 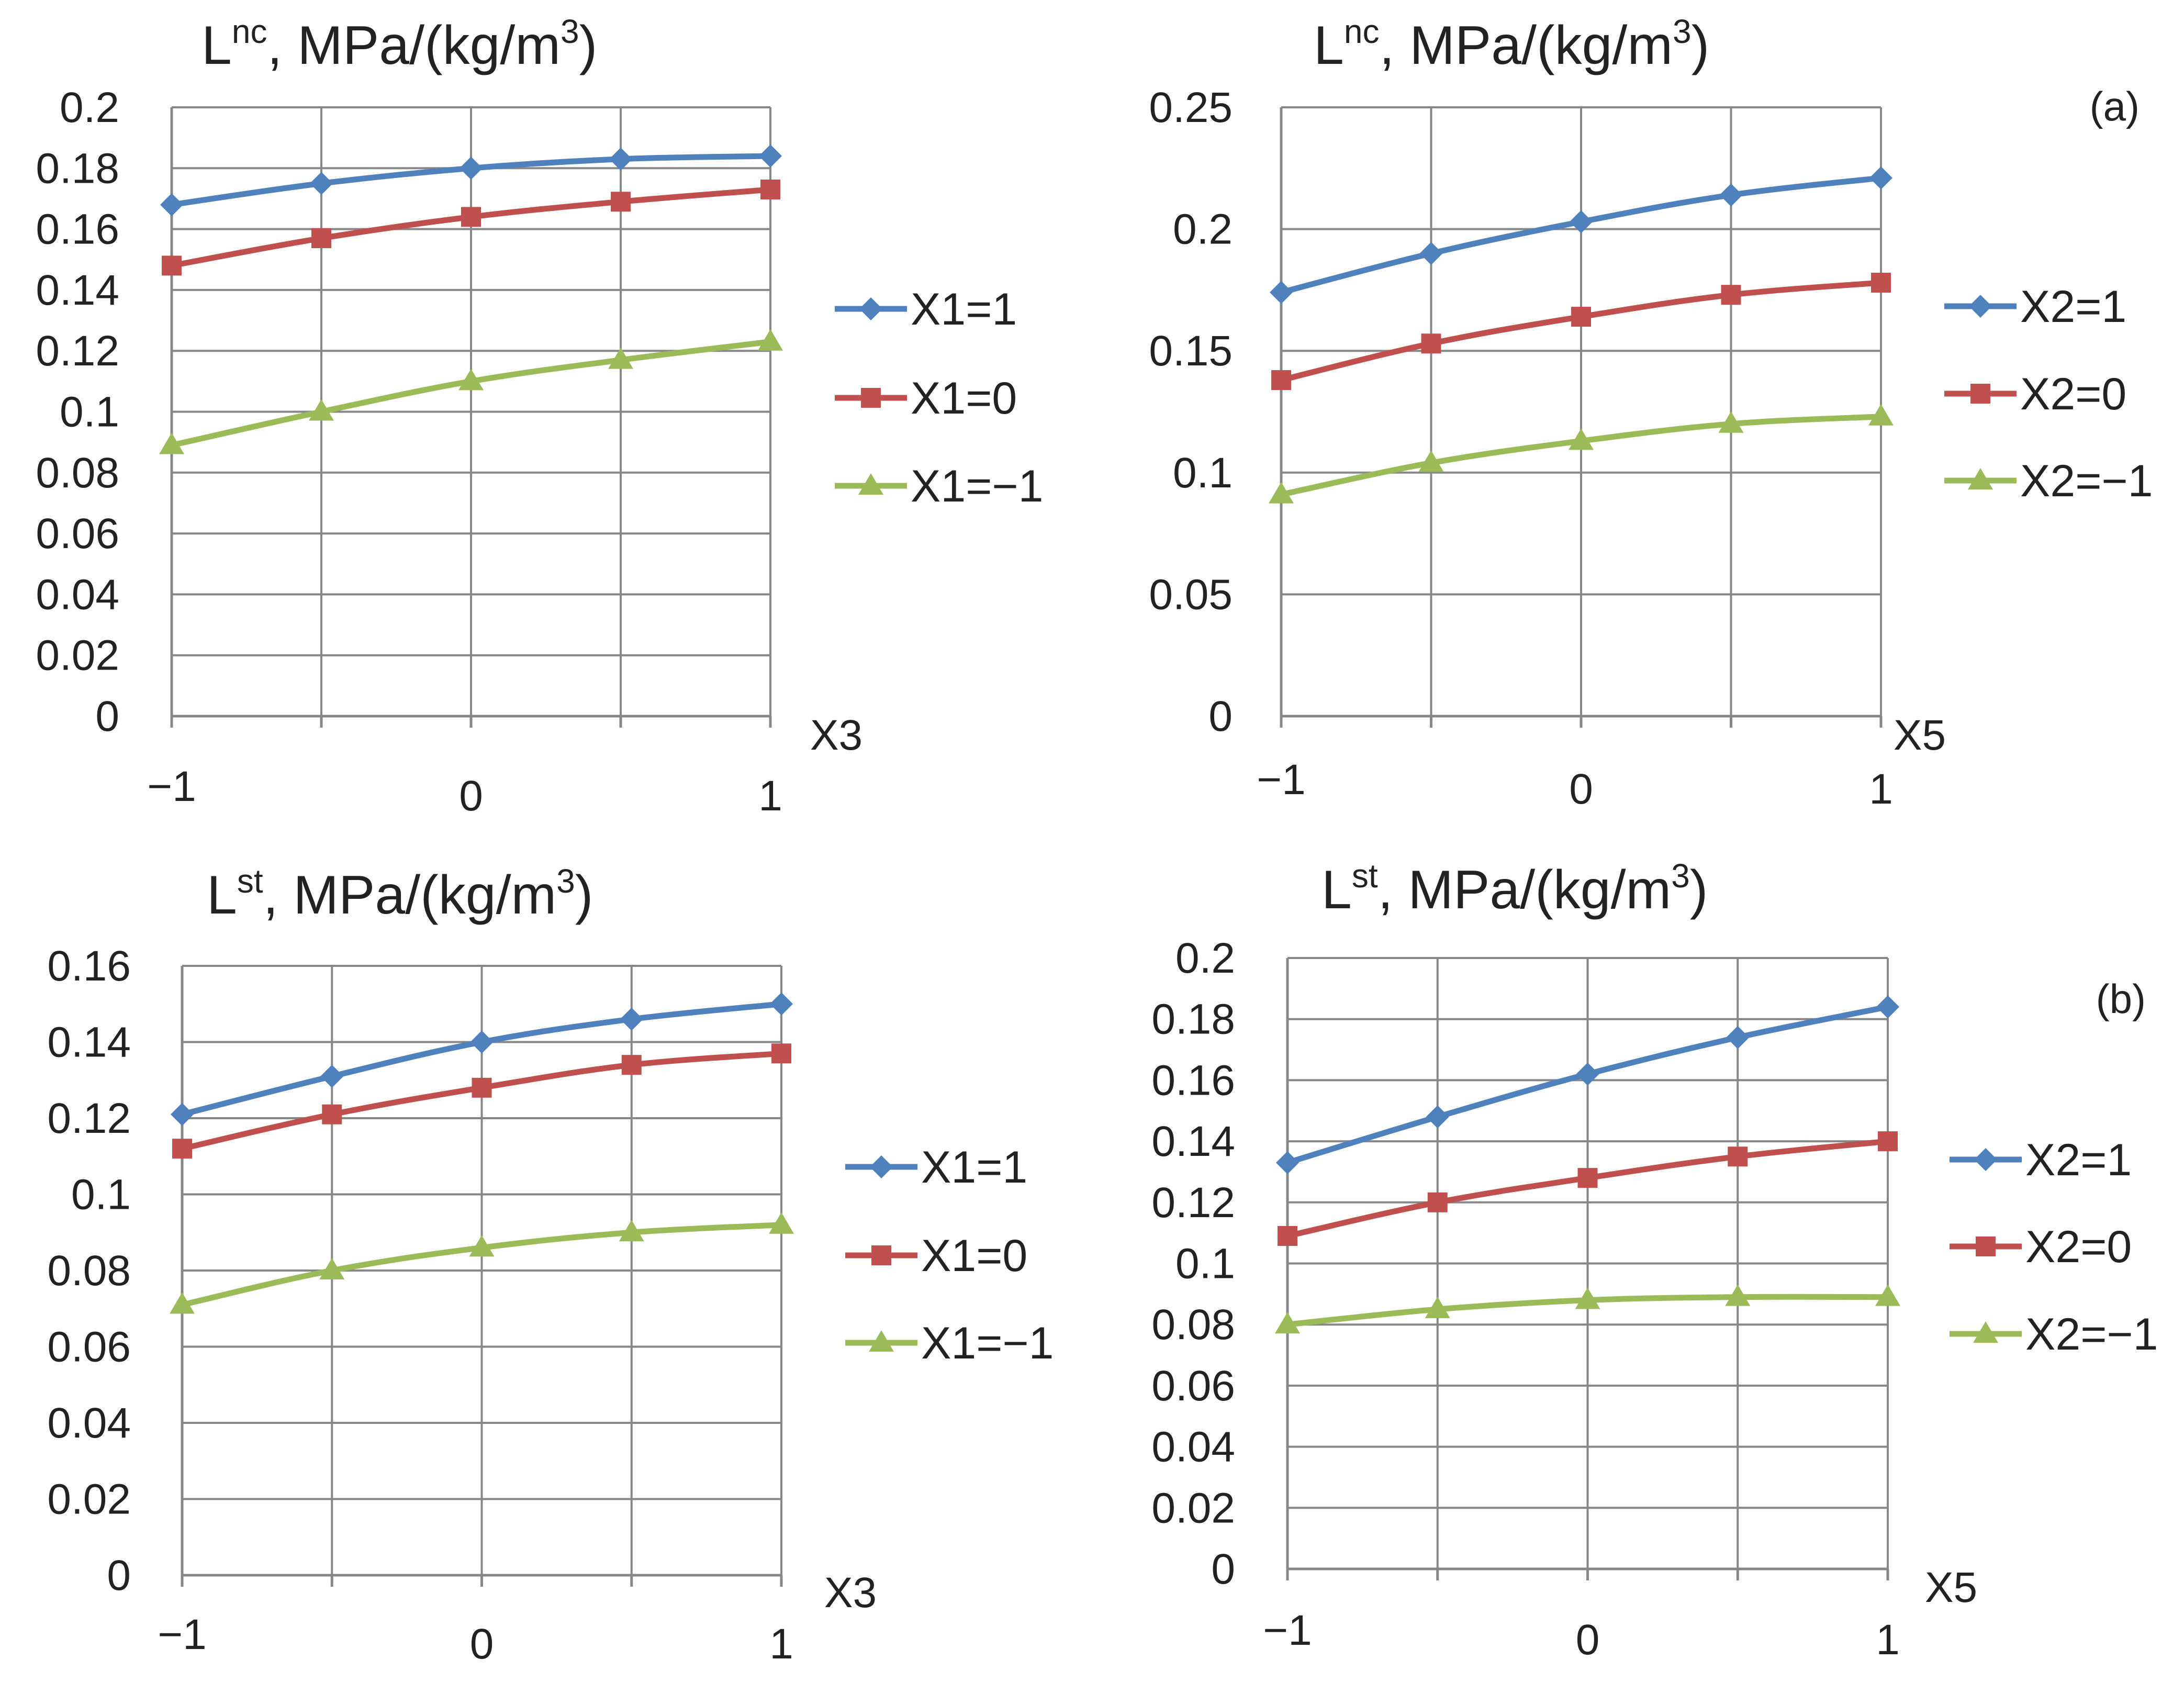 What do you see at coordinates (1193, 1019) in the screenshot?
I see `y-tick-label: 0.18` at bounding box center [1193, 1019].